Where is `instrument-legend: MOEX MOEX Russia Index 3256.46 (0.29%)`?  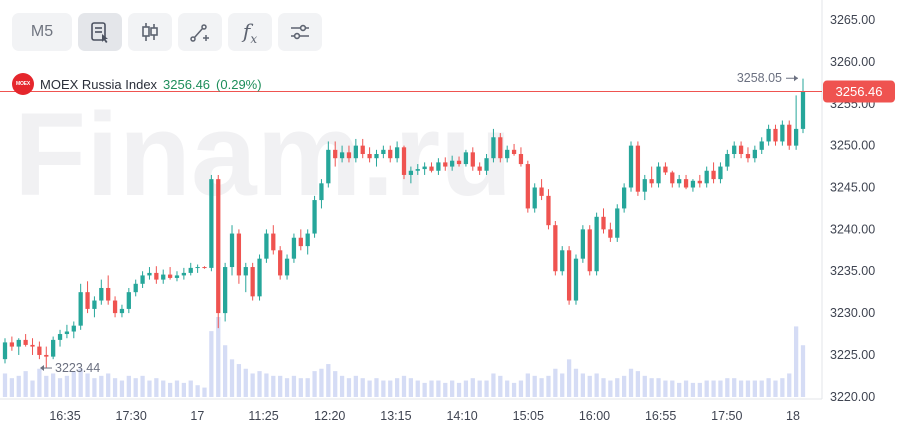
instrument-legend: MOEX MOEX Russia Index 3256.46 (0.29%) is located at coordinates (137, 84).